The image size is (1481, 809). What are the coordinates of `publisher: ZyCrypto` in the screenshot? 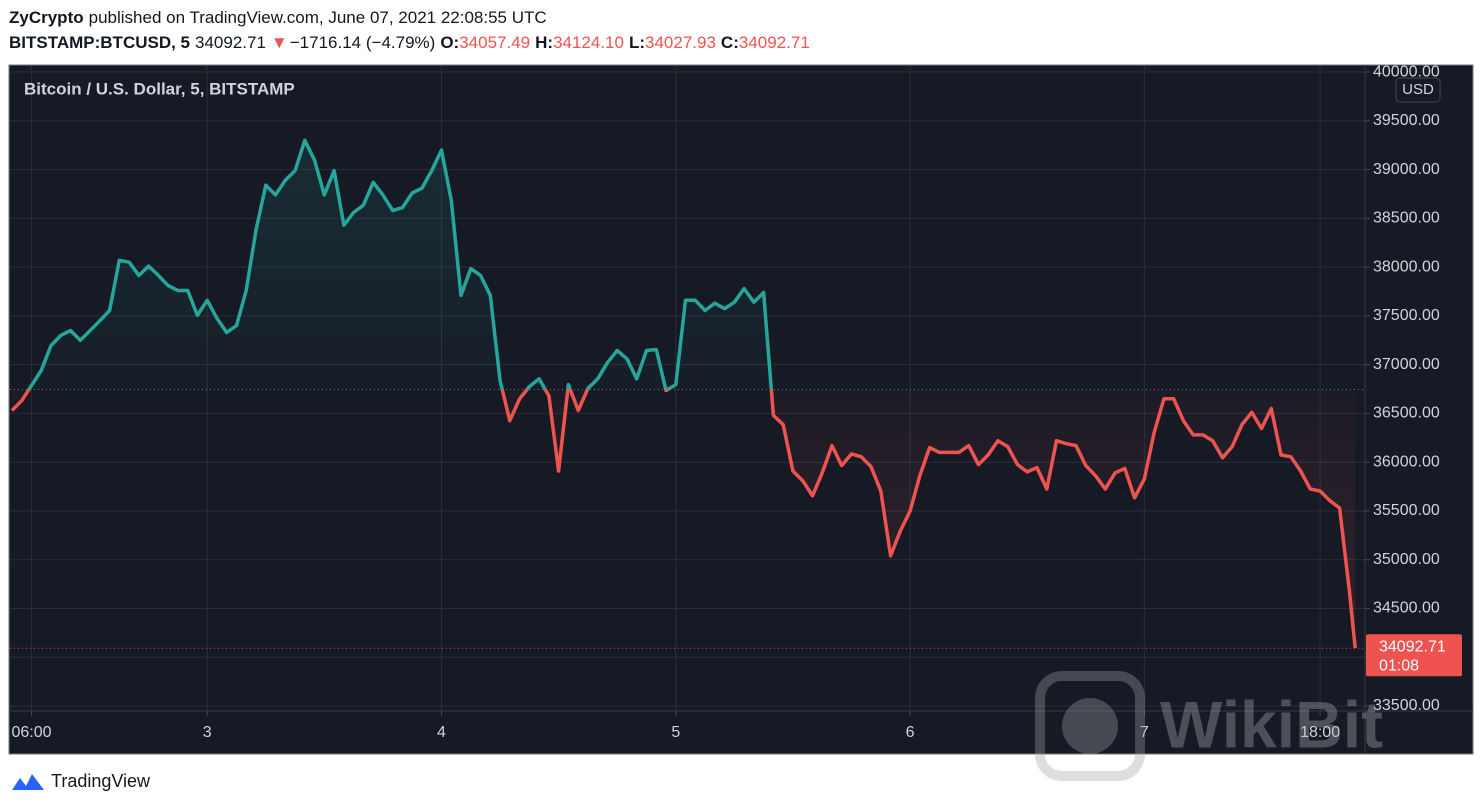 It's located at (46, 17).